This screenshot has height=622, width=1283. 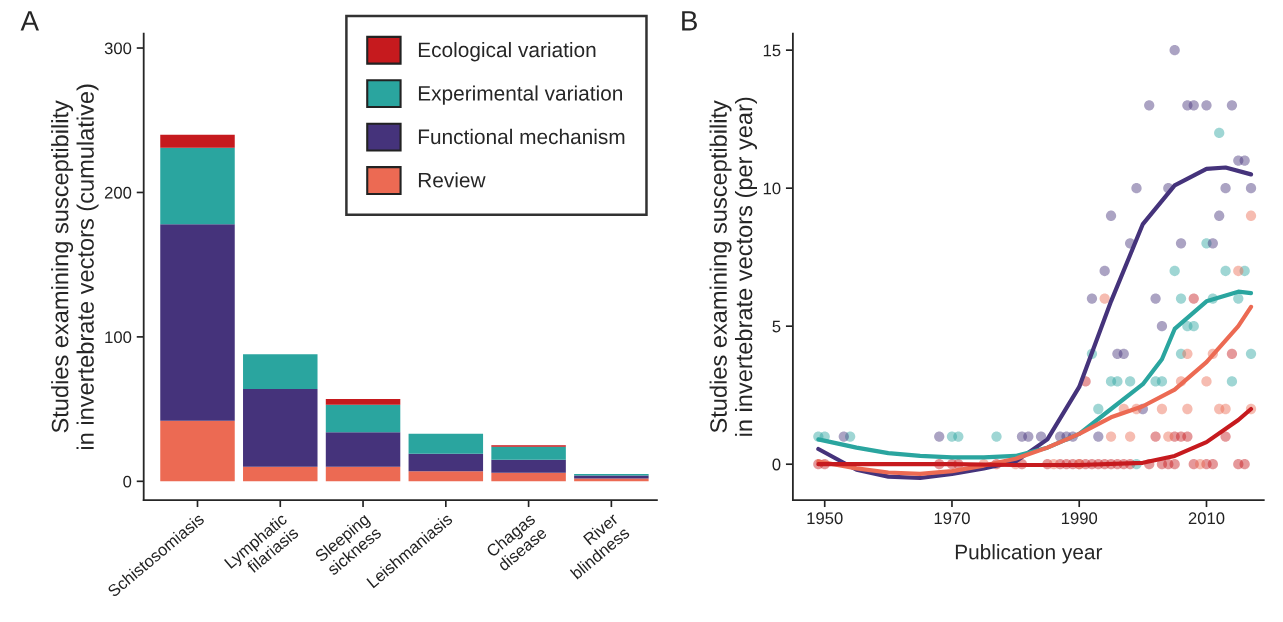 I want to click on y-axis-title: Studies examining susceptibility in invertebrate vectors (per year), so click(x=733, y=266).